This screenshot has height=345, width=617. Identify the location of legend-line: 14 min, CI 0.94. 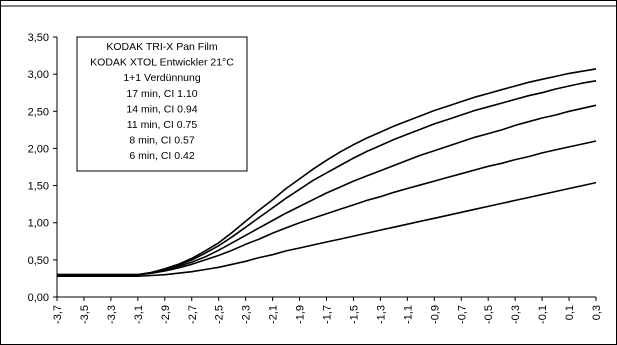
(161, 109).